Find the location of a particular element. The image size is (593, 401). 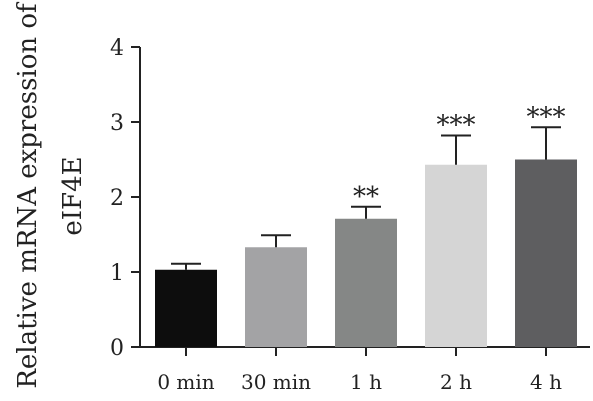

x-ticks: 0 min 30 min 1 h 2 h 4 h is located at coordinates (359, 370).